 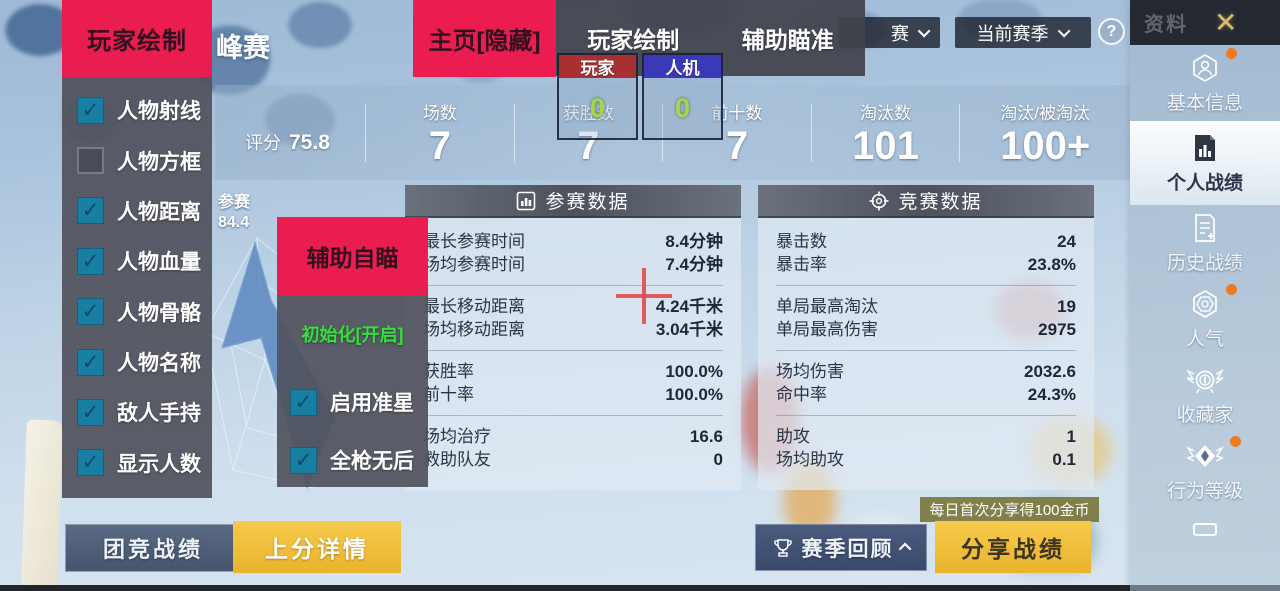 I want to click on cheat-counter-bots: 人机 0, so click(x=682, y=96).